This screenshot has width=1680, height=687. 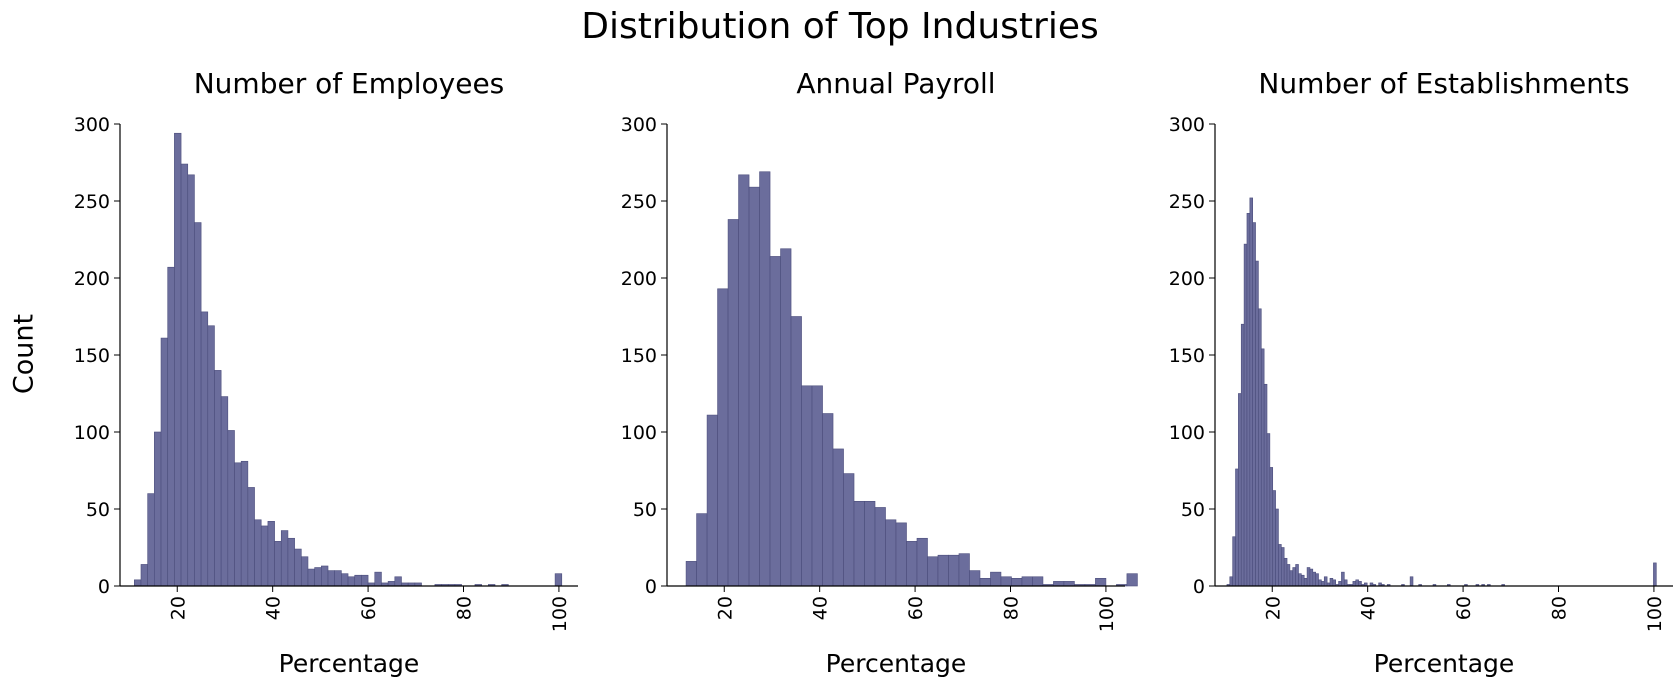 I want to click on x-tick-label: 60, so click(x=916, y=608).